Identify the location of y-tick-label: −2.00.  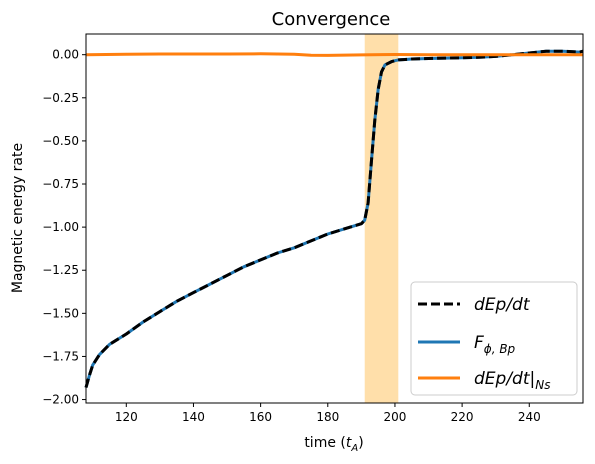
(60, 400).